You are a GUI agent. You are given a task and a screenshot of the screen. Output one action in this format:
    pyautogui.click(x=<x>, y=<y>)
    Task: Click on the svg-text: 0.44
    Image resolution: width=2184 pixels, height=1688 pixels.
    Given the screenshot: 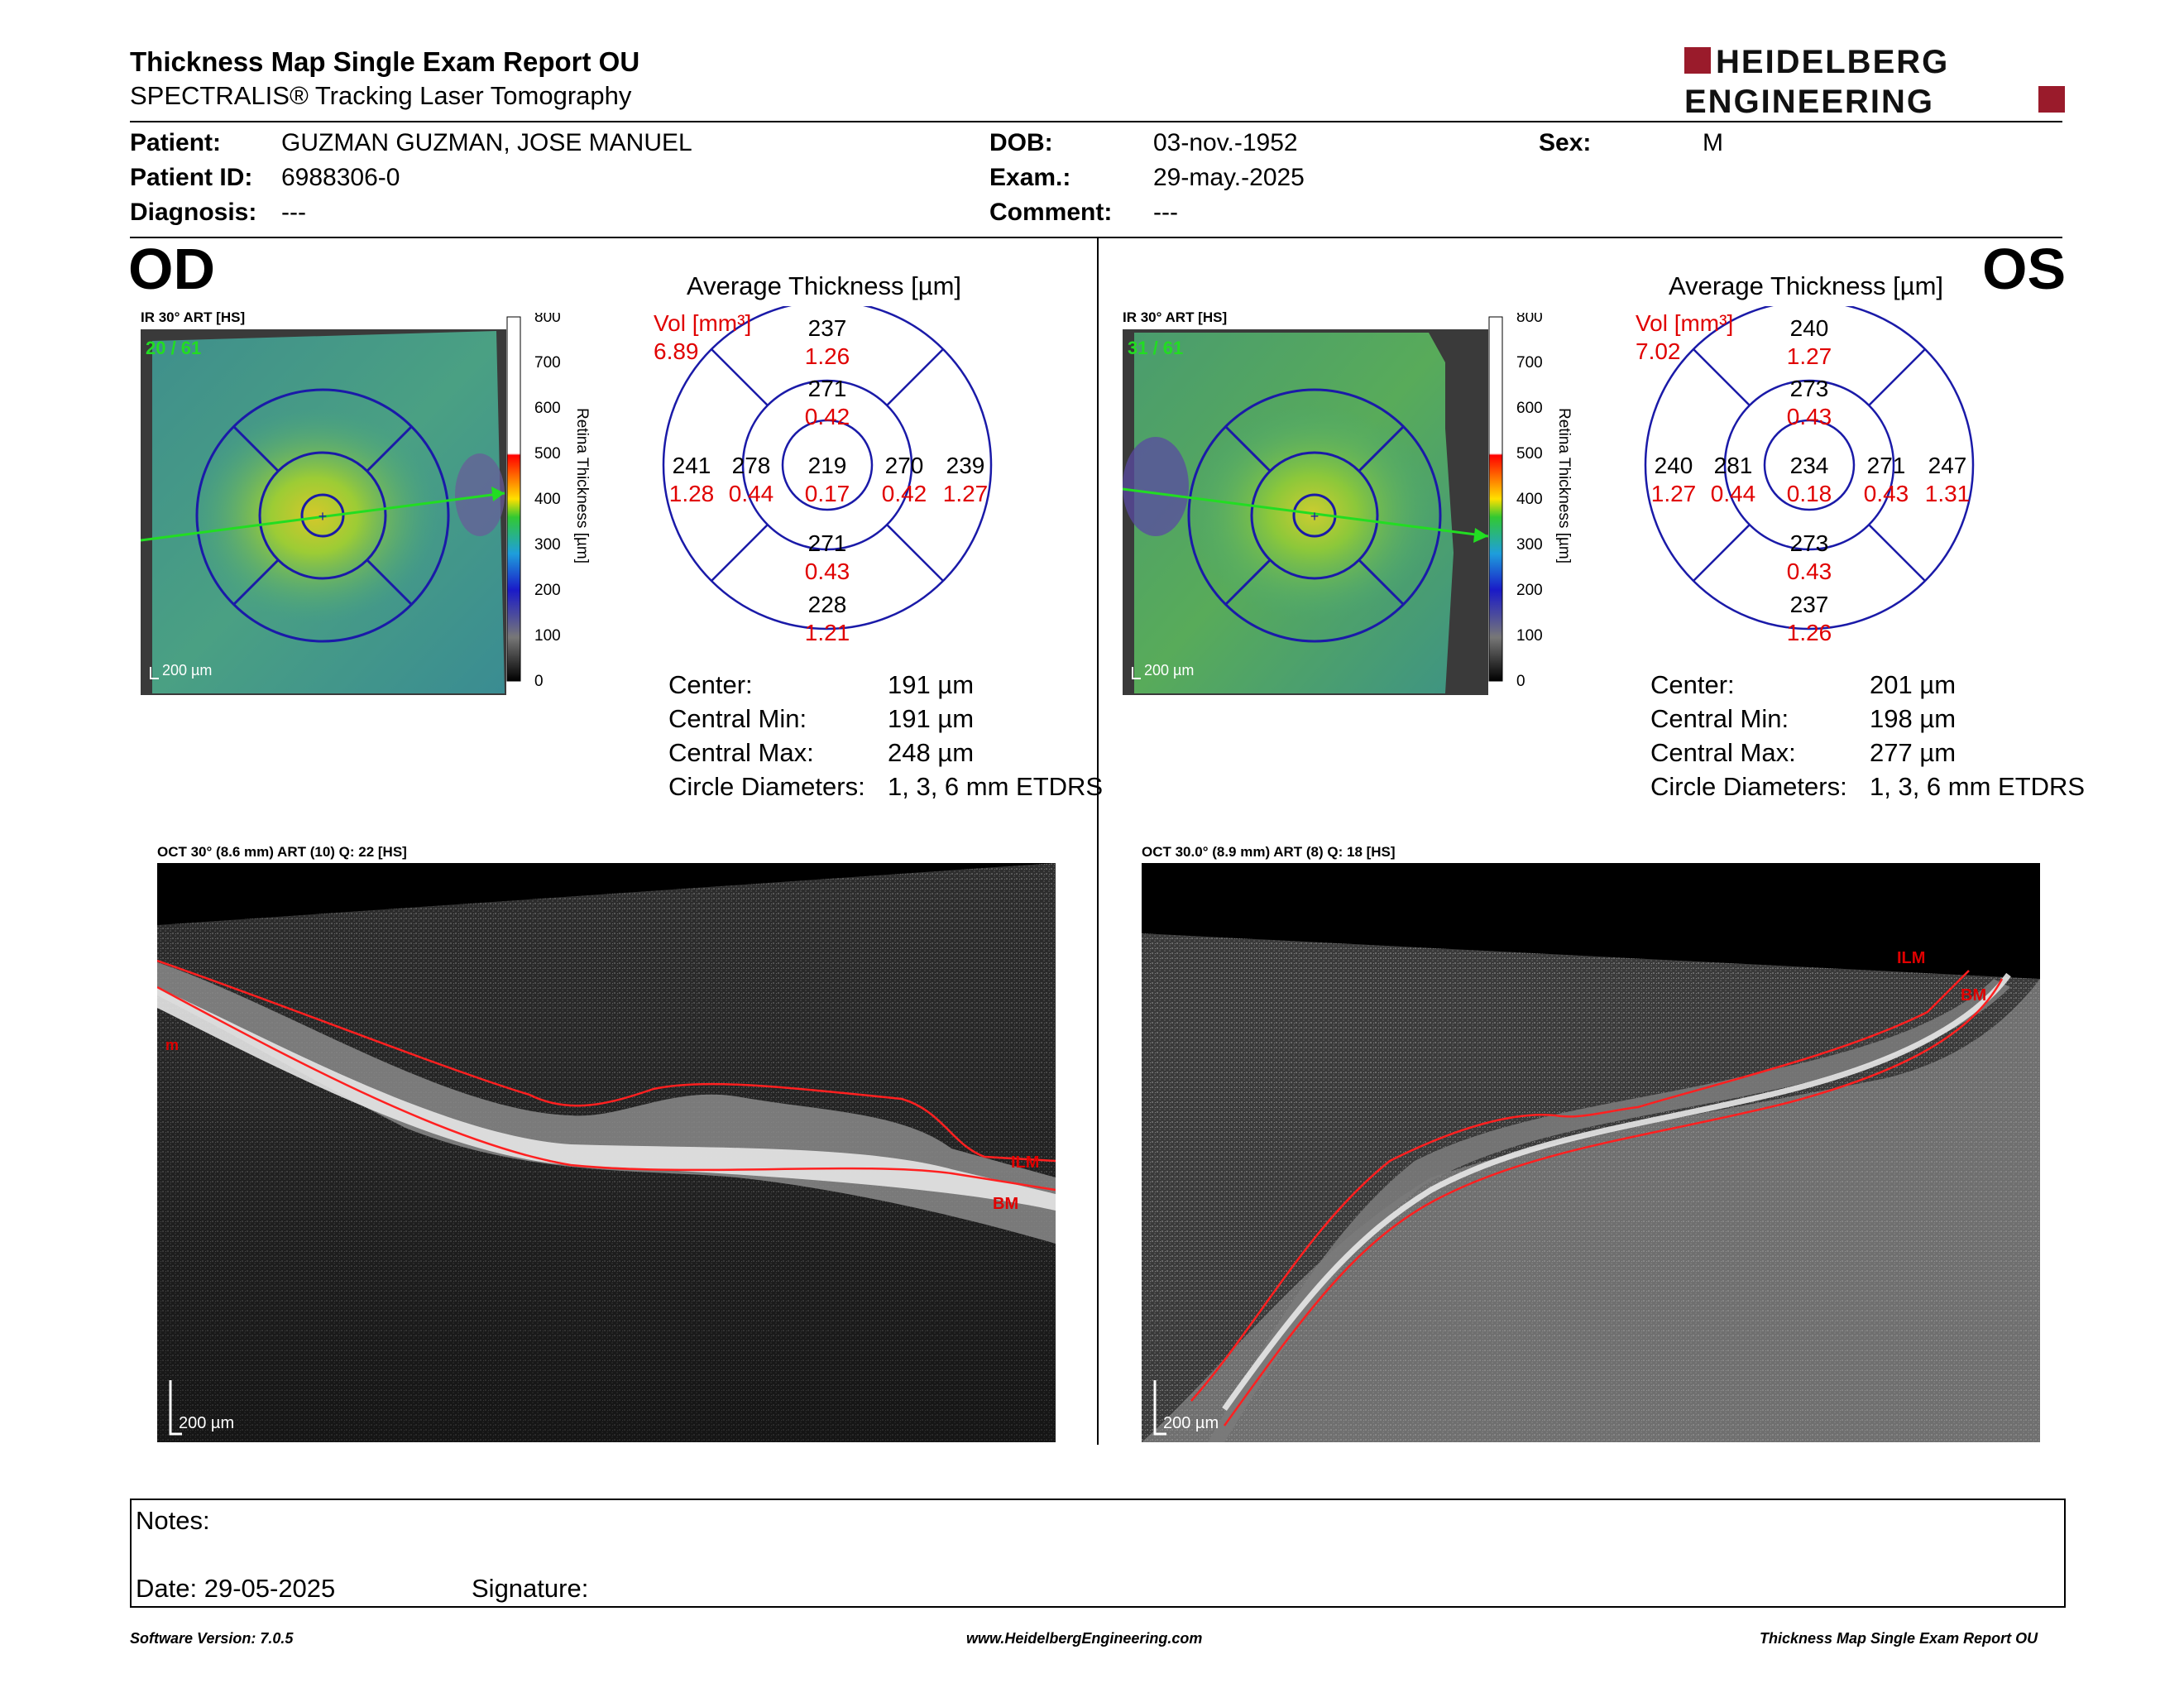 What is the action you would take?
    pyautogui.click(x=751, y=493)
    